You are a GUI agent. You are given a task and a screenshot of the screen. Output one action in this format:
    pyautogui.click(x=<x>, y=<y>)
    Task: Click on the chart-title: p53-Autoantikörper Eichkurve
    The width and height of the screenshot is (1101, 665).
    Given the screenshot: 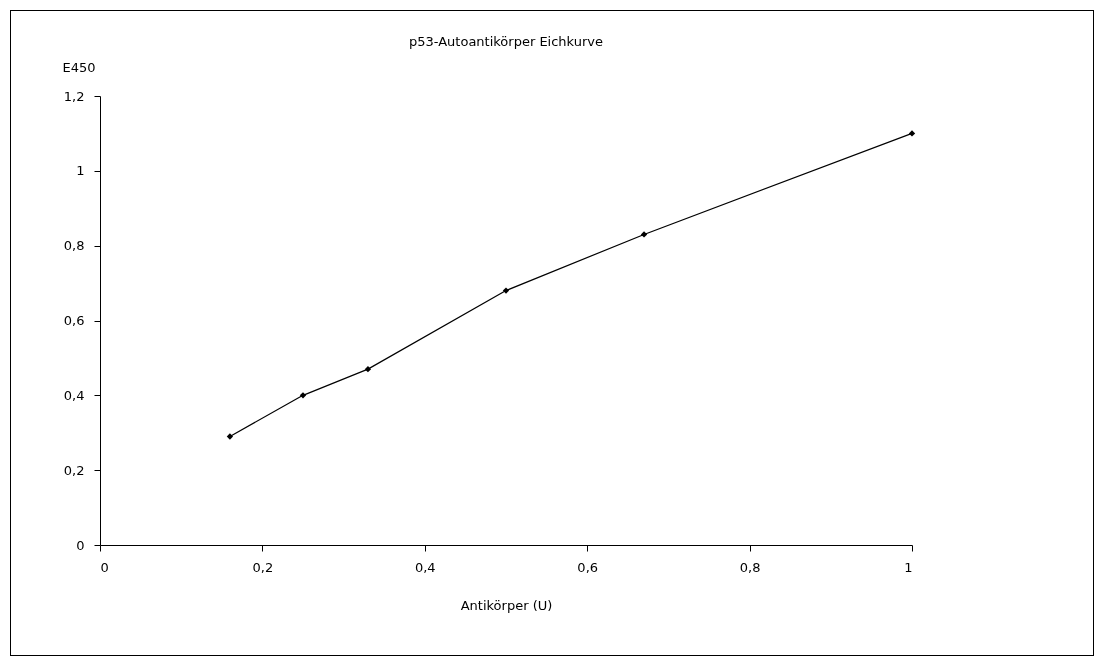 What is the action you would take?
    pyautogui.click(x=506, y=41)
    